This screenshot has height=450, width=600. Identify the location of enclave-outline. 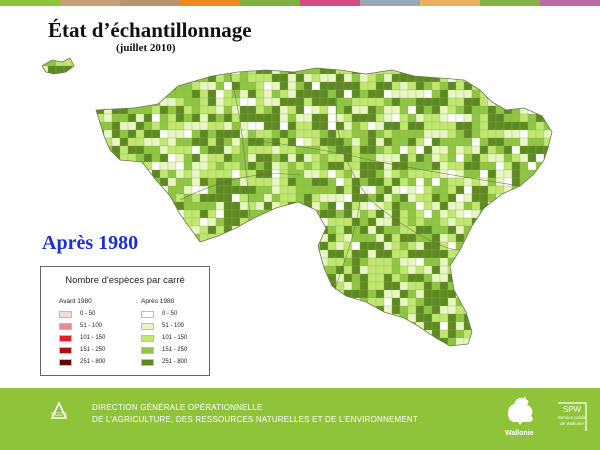
(58, 66).